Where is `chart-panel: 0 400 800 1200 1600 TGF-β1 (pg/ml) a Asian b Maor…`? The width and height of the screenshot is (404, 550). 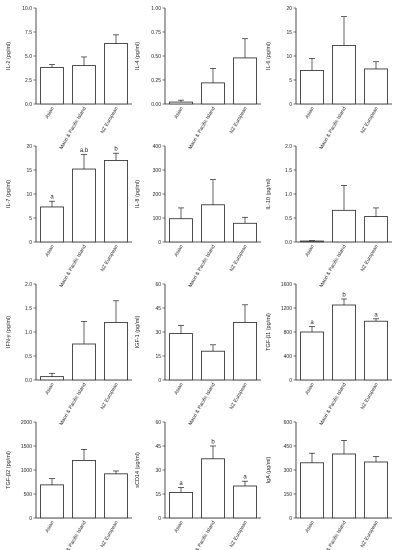 chart-panel: 0 400 800 1200 1600 TGF-β1 (pg/ml) a Asian b Maor… is located at coordinates (329, 354).